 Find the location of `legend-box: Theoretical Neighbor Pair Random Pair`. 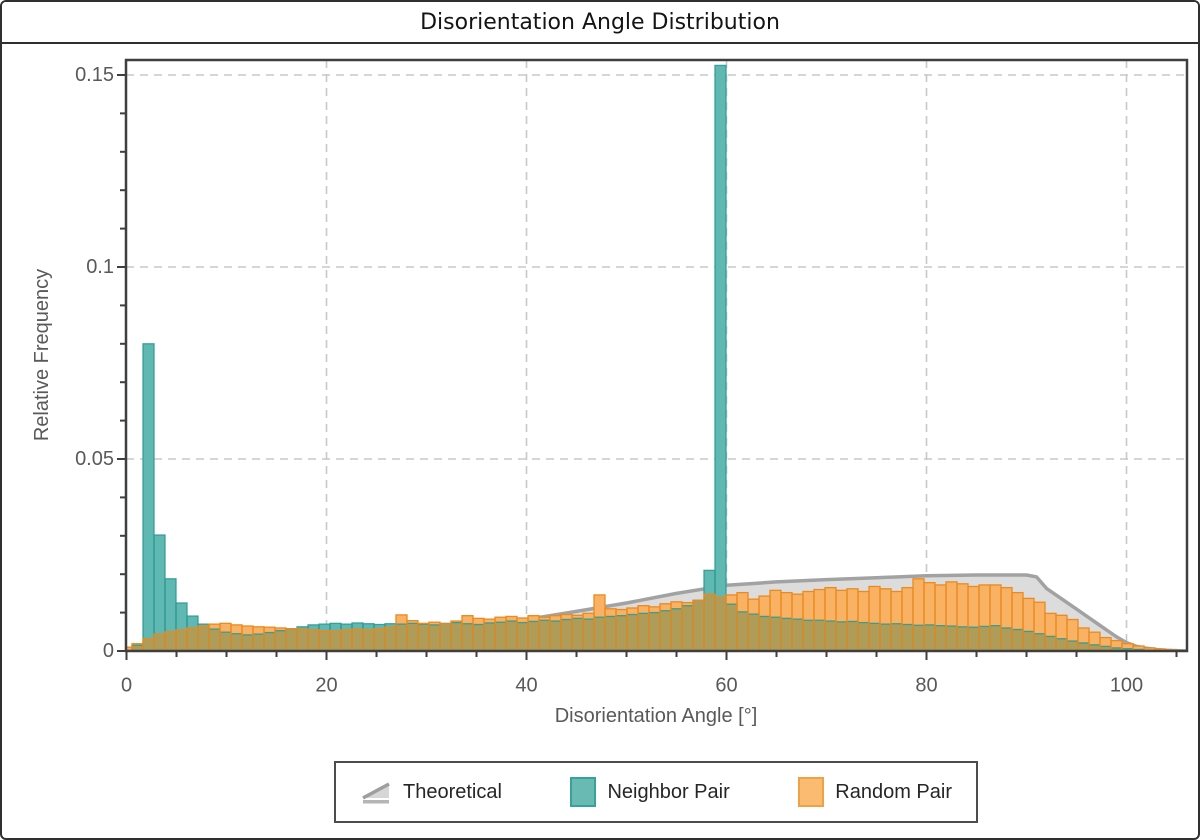

legend-box: Theoretical Neighbor Pair Random Pair is located at coordinates (656, 792).